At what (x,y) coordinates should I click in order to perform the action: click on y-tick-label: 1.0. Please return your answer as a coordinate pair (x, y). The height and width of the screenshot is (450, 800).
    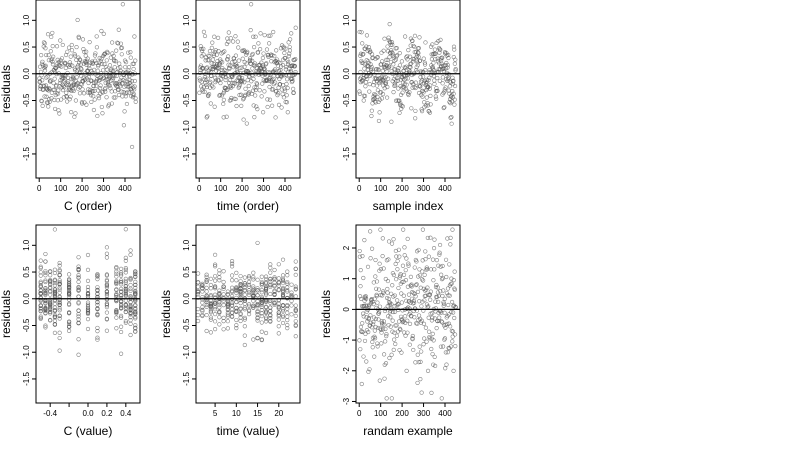
    Looking at the image, I should click on (346, 20).